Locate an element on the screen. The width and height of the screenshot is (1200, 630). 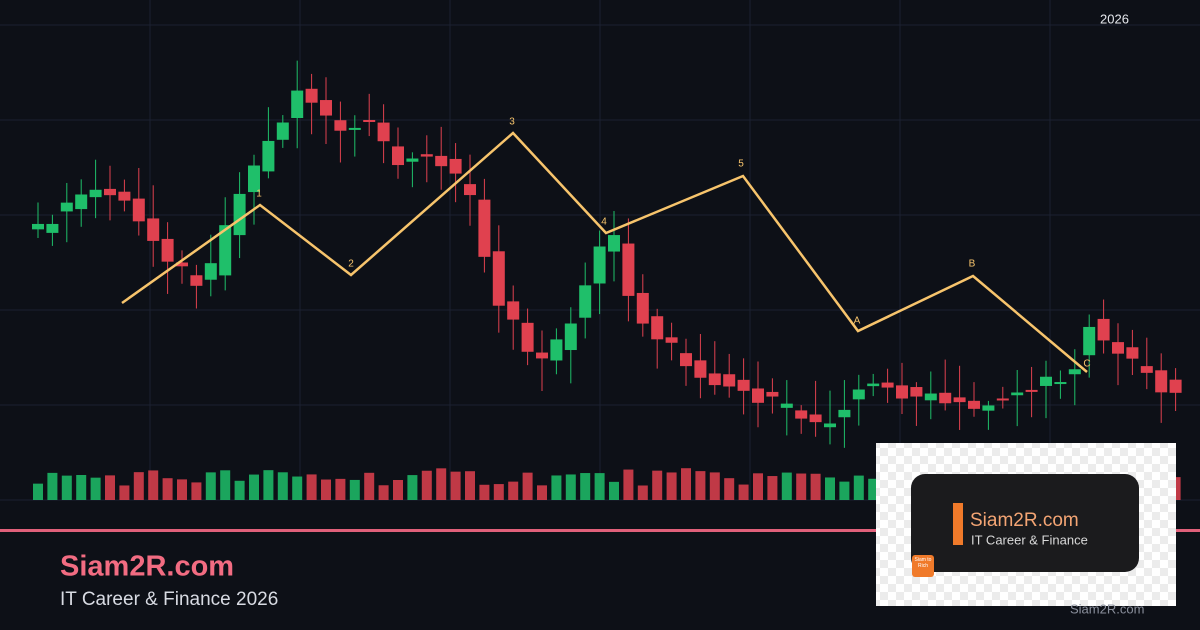
divider is located at coordinates (600, 530).